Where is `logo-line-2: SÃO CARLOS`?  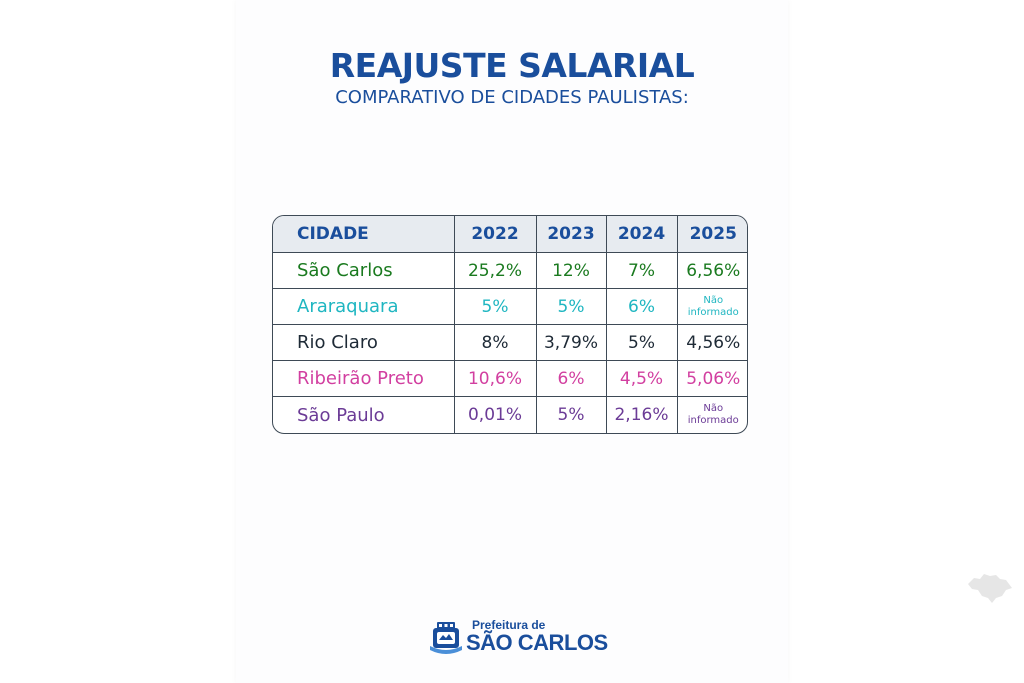
logo-line-2: SÃO CARLOS is located at coordinates (537, 642).